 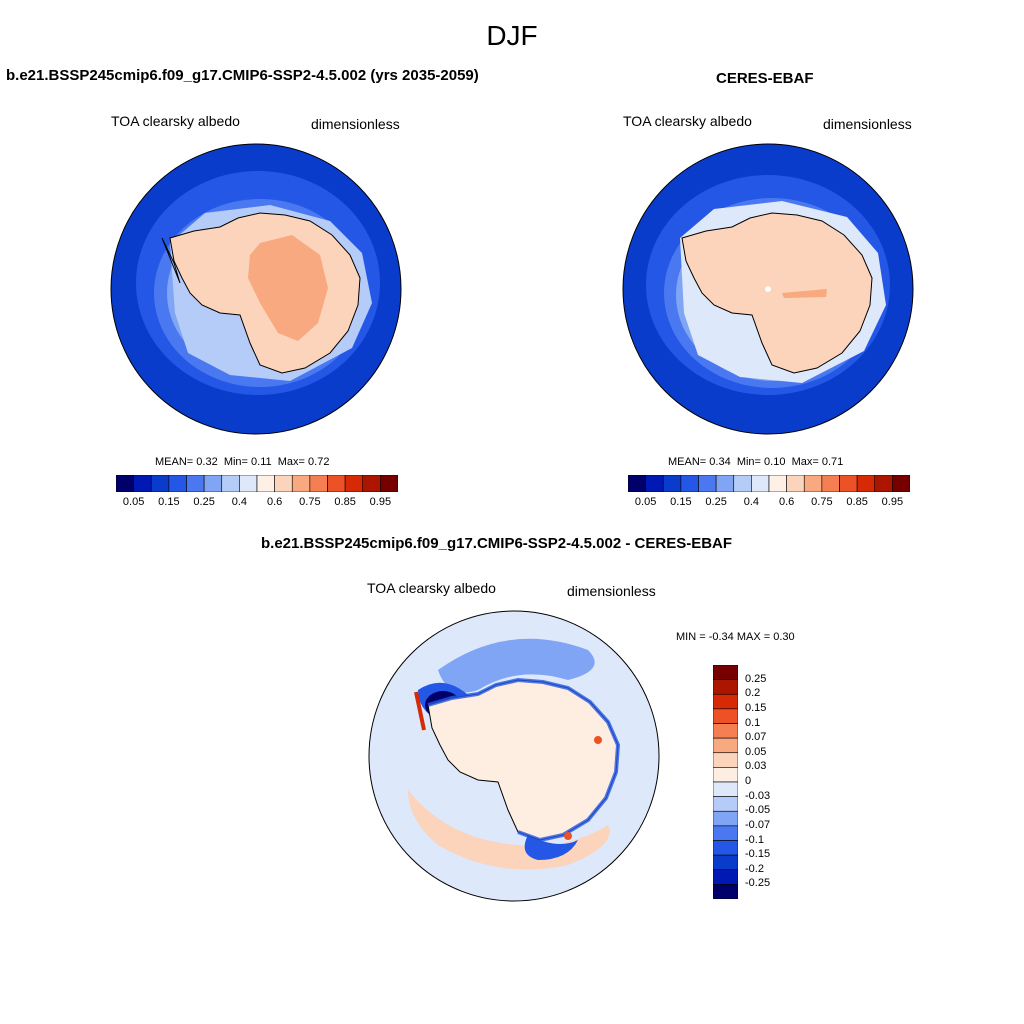 What do you see at coordinates (175, 121) in the screenshot?
I see `model-variable-label: TOA clearsky albedo` at bounding box center [175, 121].